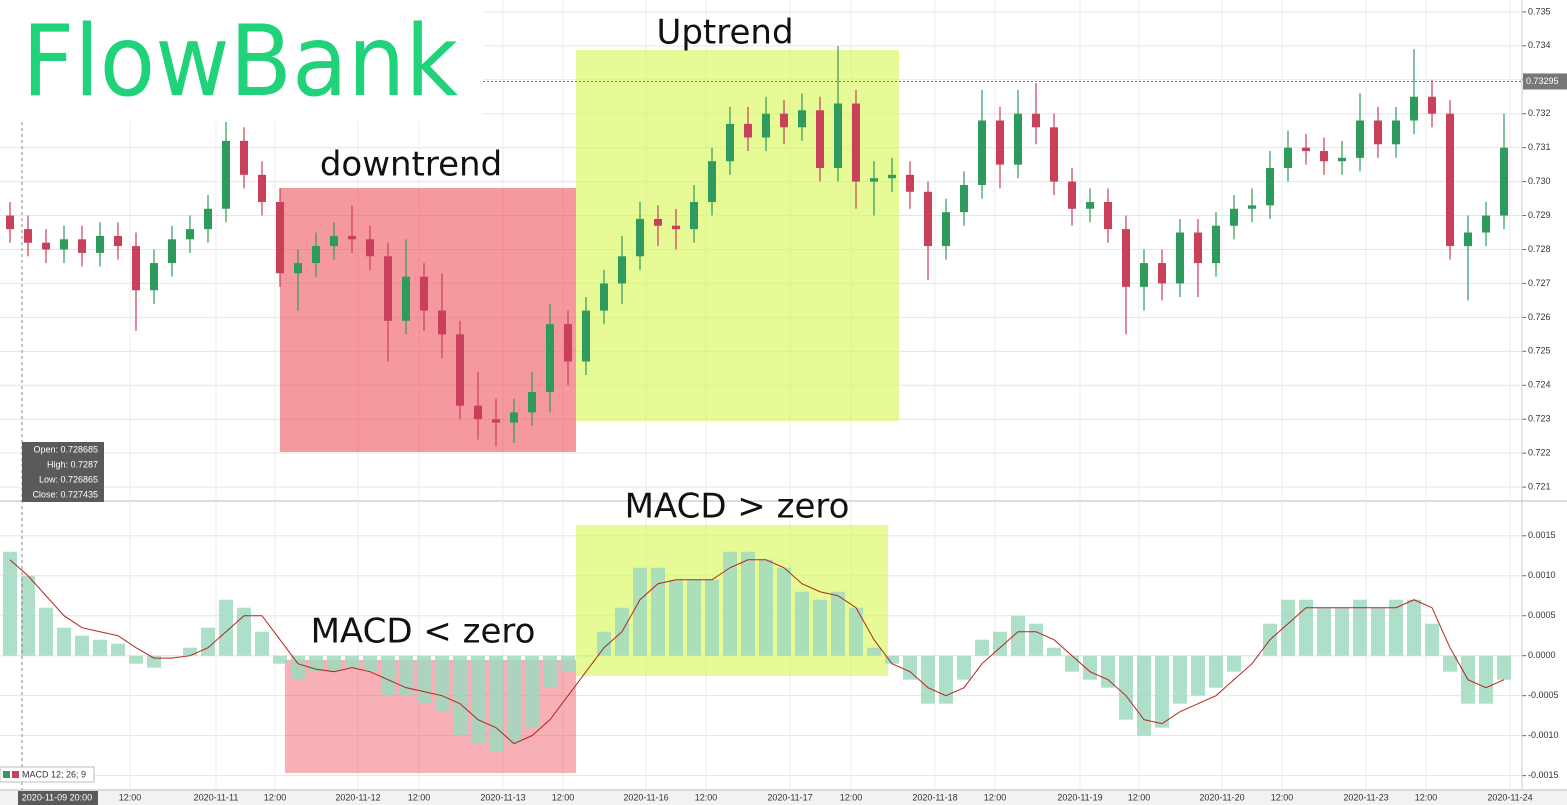  I want to click on y-tick-label: 0.727, so click(1539, 283).